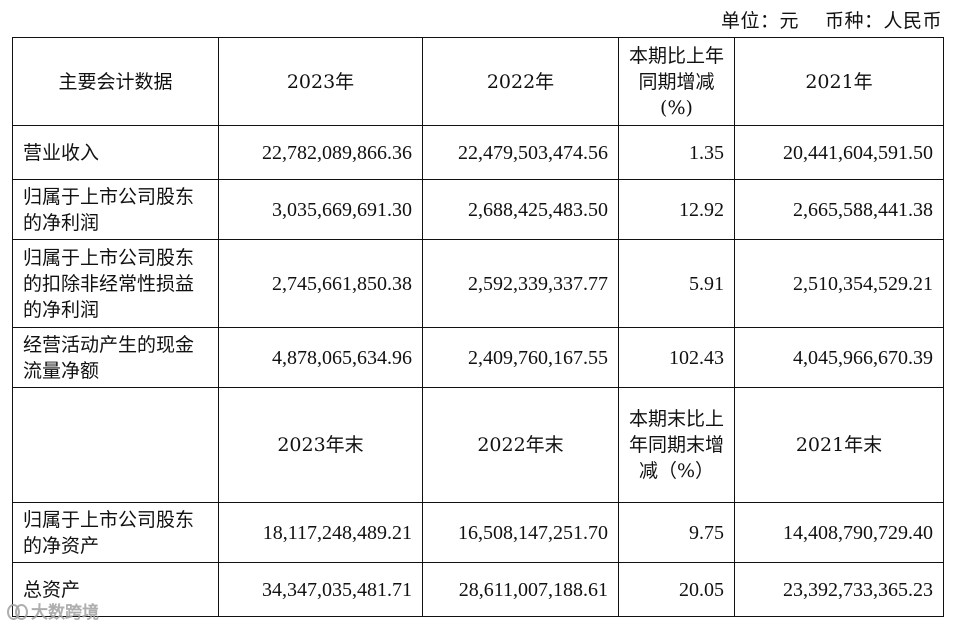  What do you see at coordinates (676, 357) in the screenshot?
I see `value-change: 102.43` at bounding box center [676, 357].